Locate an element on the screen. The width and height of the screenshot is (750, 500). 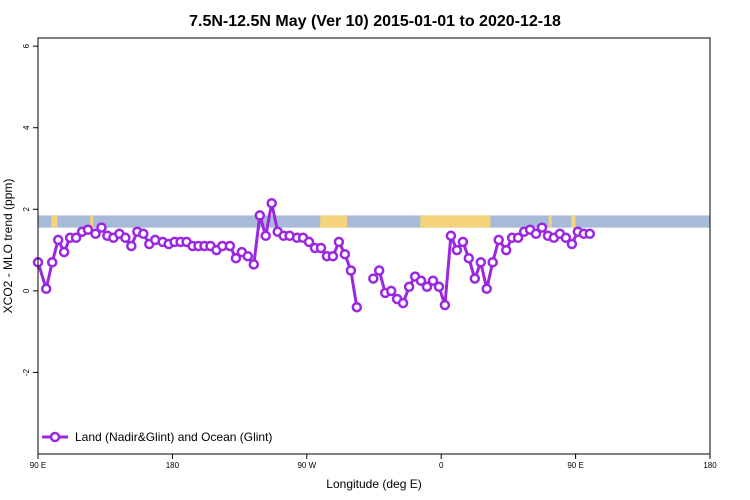
x-tick-label: 90 W is located at coordinates (306, 465).